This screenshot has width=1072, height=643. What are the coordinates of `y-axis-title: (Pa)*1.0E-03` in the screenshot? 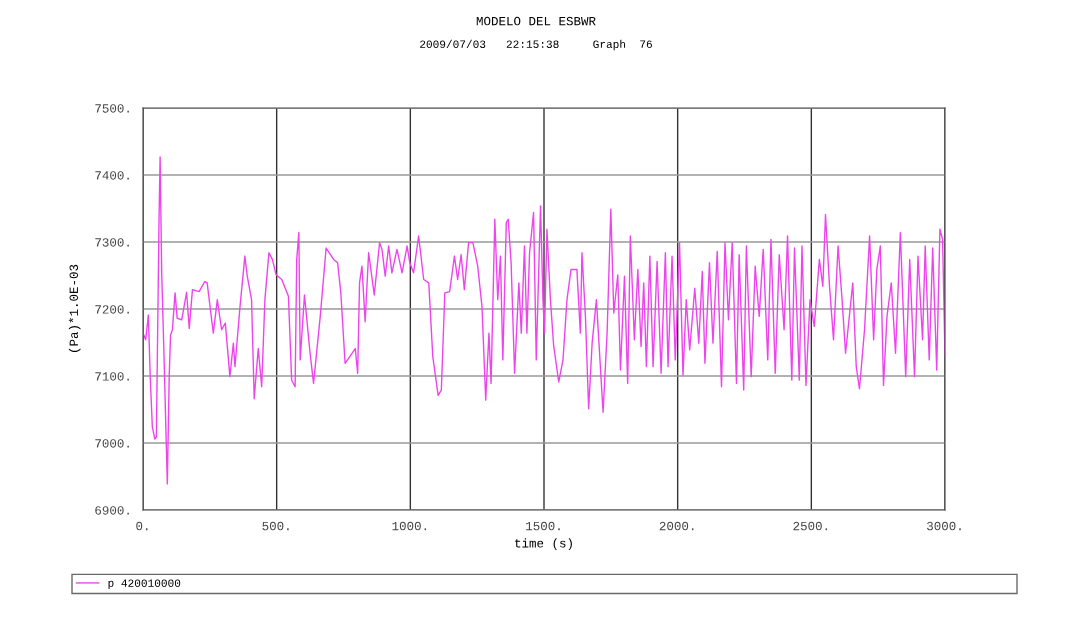 It's located at (74, 308).